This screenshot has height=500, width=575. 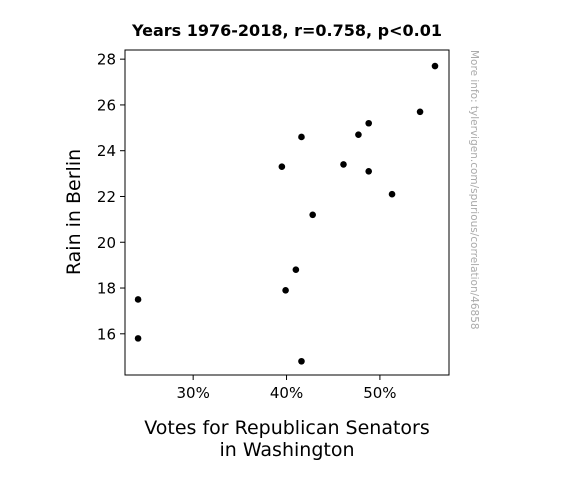 What do you see at coordinates (287, 428) in the screenshot?
I see `x-axis-label-line-1: Votes for Republican Senators` at bounding box center [287, 428].